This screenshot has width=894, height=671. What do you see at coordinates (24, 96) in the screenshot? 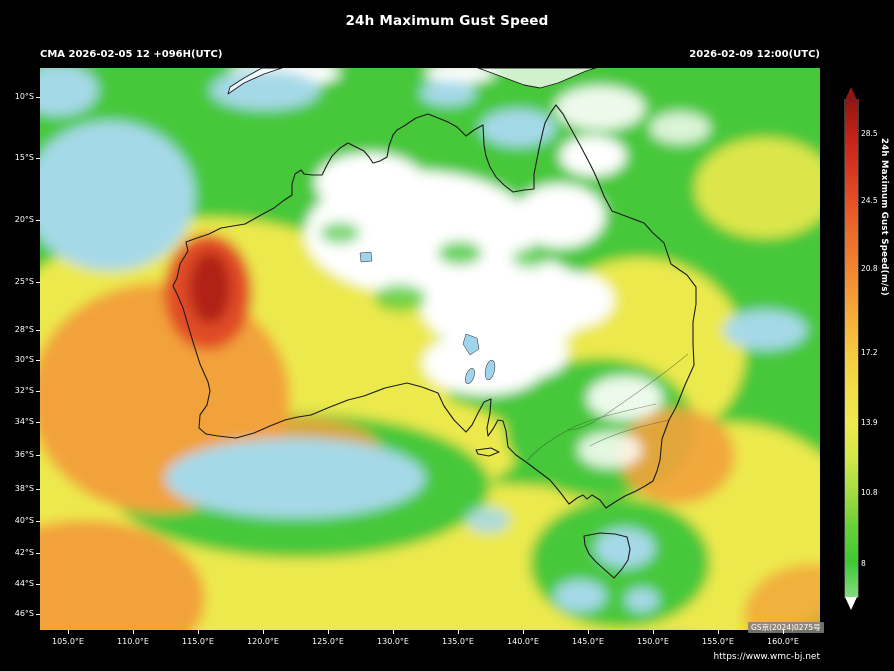
I see `lat-tick-label: 10°S` at bounding box center [24, 96].